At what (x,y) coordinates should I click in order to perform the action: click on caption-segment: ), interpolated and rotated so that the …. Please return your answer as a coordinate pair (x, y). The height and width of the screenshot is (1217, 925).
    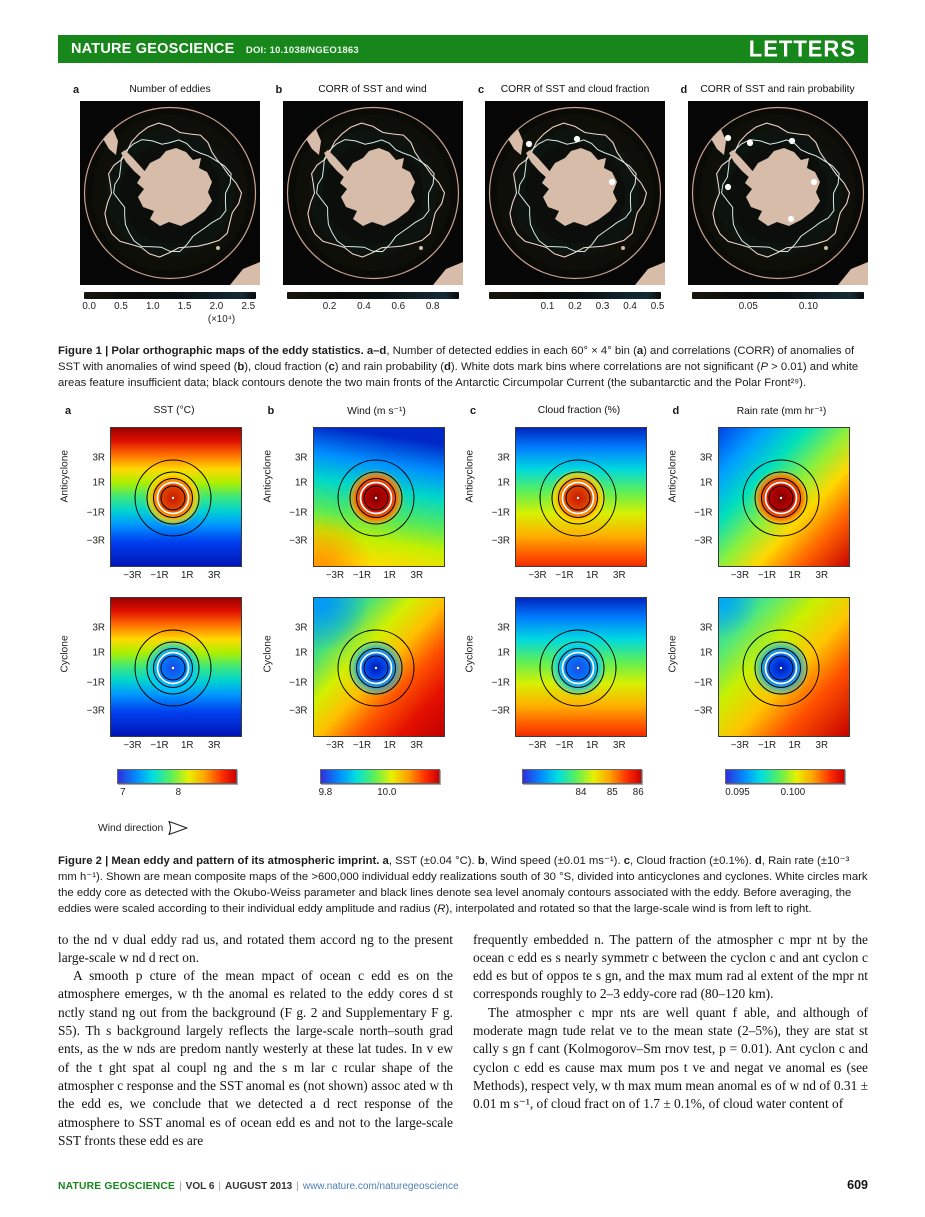
    Looking at the image, I should click on (628, 908).